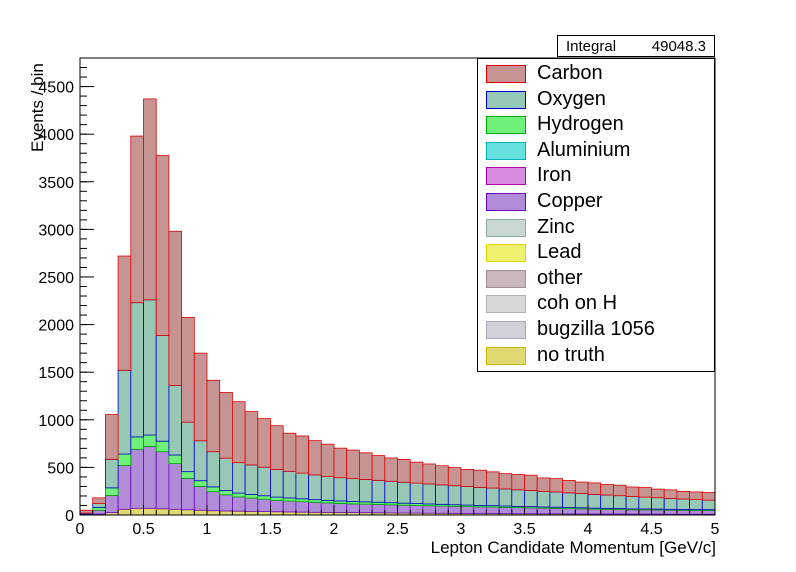  What do you see at coordinates (597, 177) in the screenshot?
I see `legend-item: Iron` at bounding box center [597, 177].